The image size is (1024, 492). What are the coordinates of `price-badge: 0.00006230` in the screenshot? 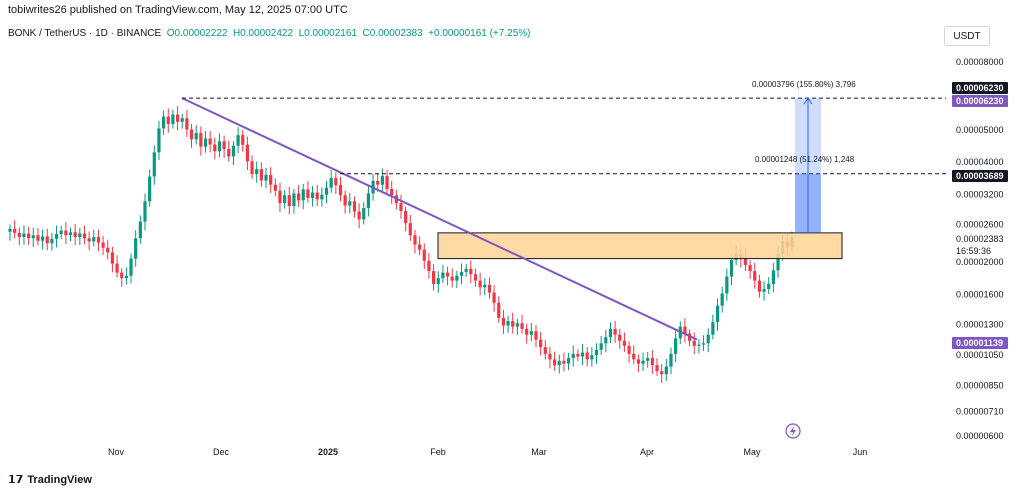 It's located at (980, 101).